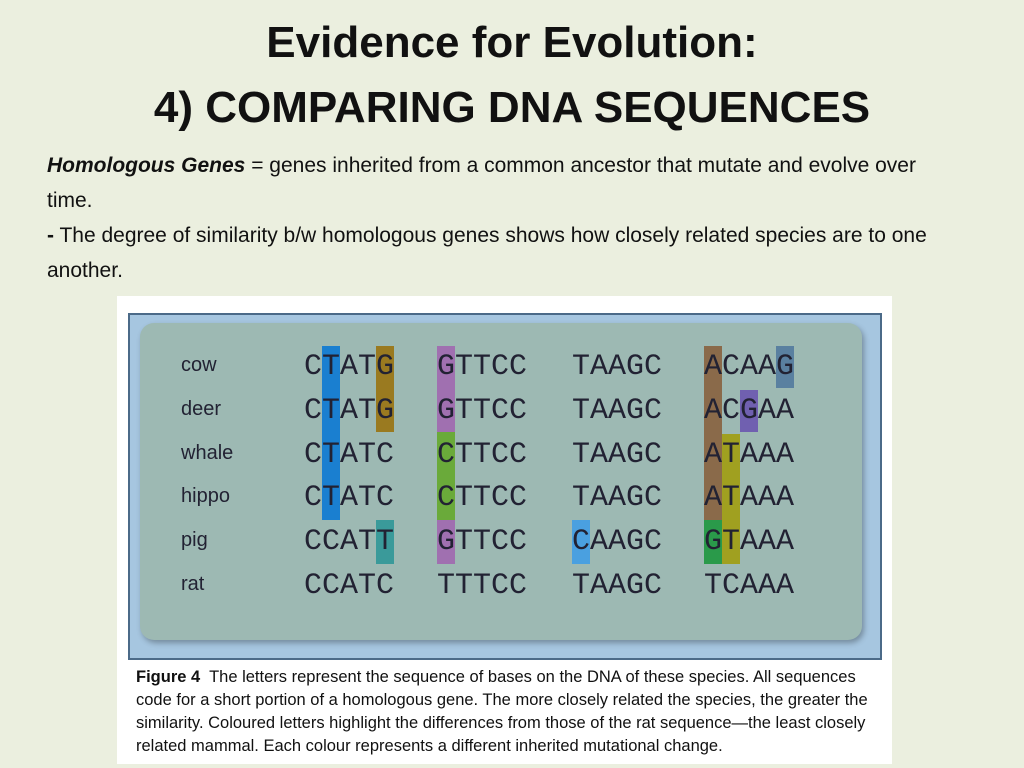 This screenshot has width=1024, height=768. Describe the element at coordinates (617, 542) in the screenshot. I see `sequence-group: CAAGC` at that location.